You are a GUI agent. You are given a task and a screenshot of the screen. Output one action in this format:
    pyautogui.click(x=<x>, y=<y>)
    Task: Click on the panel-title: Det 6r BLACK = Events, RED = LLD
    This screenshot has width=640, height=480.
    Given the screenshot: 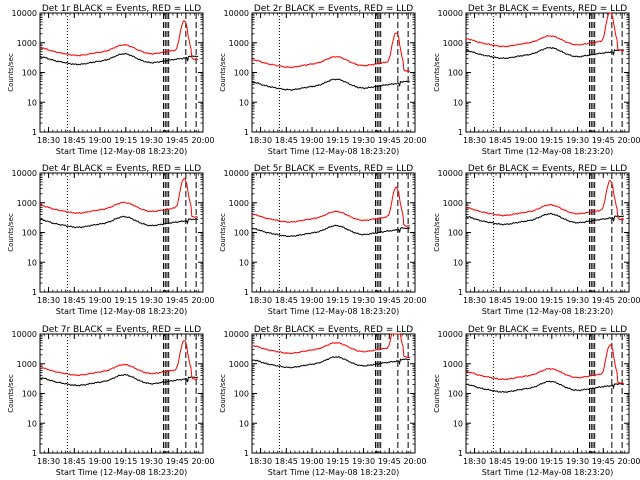 What is the action you would take?
    pyautogui.click(x=547, y=169)
    